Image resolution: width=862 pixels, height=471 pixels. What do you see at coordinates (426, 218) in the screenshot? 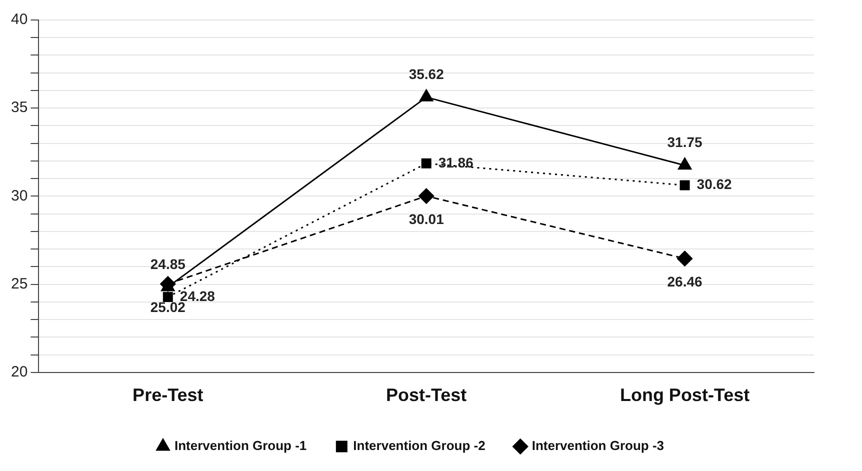
I see `data-label: 30.01` at bounding box center [426, 218].